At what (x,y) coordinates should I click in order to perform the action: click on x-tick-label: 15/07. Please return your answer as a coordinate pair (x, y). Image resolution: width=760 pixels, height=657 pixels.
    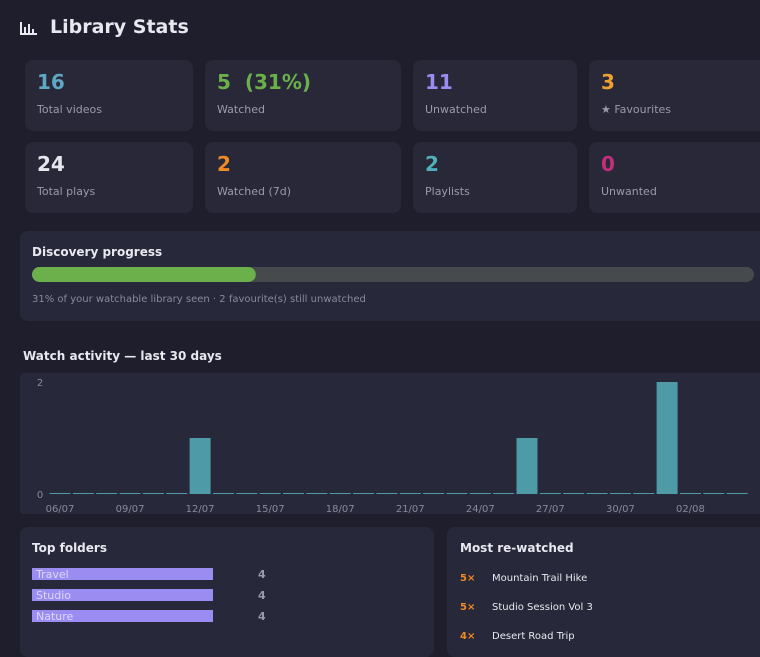
    Looking at the image, I should click on (270, 509).